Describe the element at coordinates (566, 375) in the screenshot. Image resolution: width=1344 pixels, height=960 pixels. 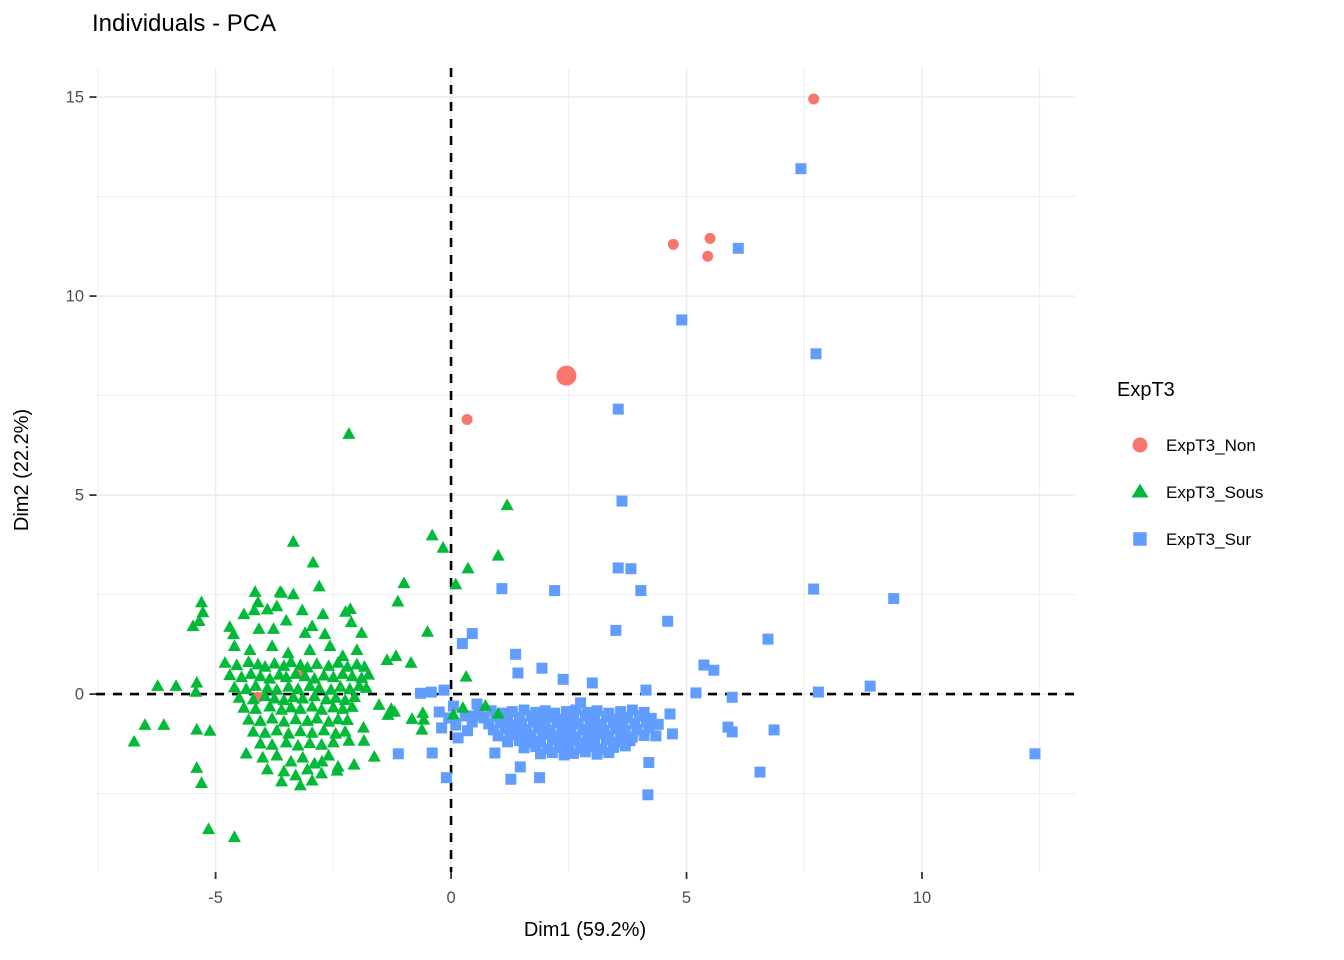
I see `data-point-large` at that location.